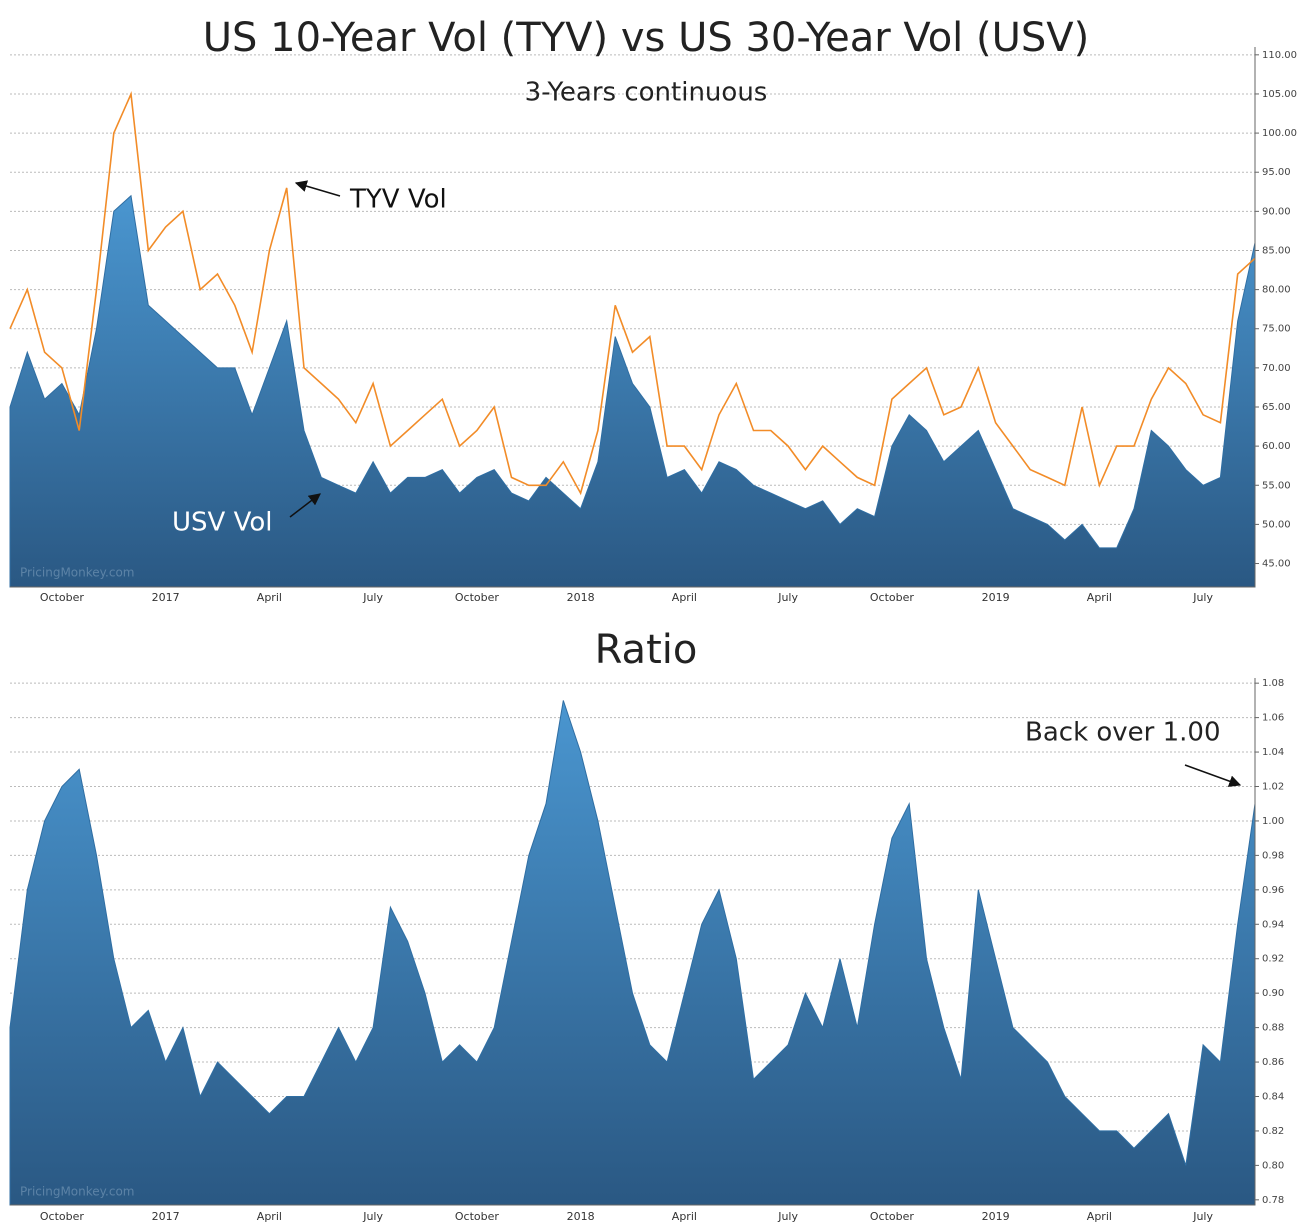 This screenshot has width=1300, height=1226. What do you see at coordinates (1273, 890) in the screenshot?
I see `y-tick-label: 0.96` at bounding box center [1273, 890].